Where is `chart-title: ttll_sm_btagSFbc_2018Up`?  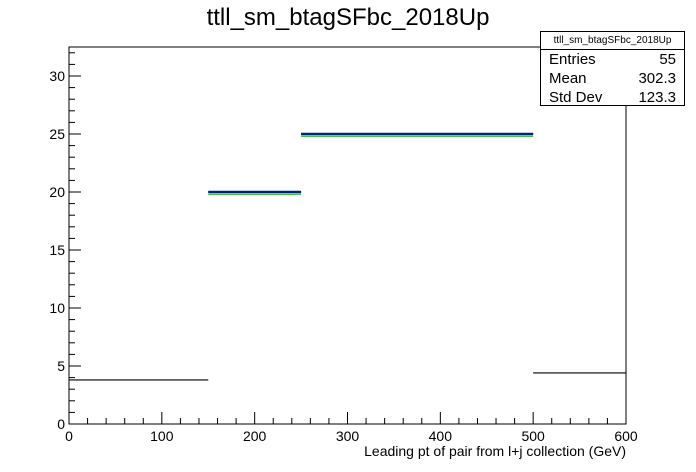
chart-title: ttll_sm_btagSFbc_2018Up is located at coordinates (348, 17).